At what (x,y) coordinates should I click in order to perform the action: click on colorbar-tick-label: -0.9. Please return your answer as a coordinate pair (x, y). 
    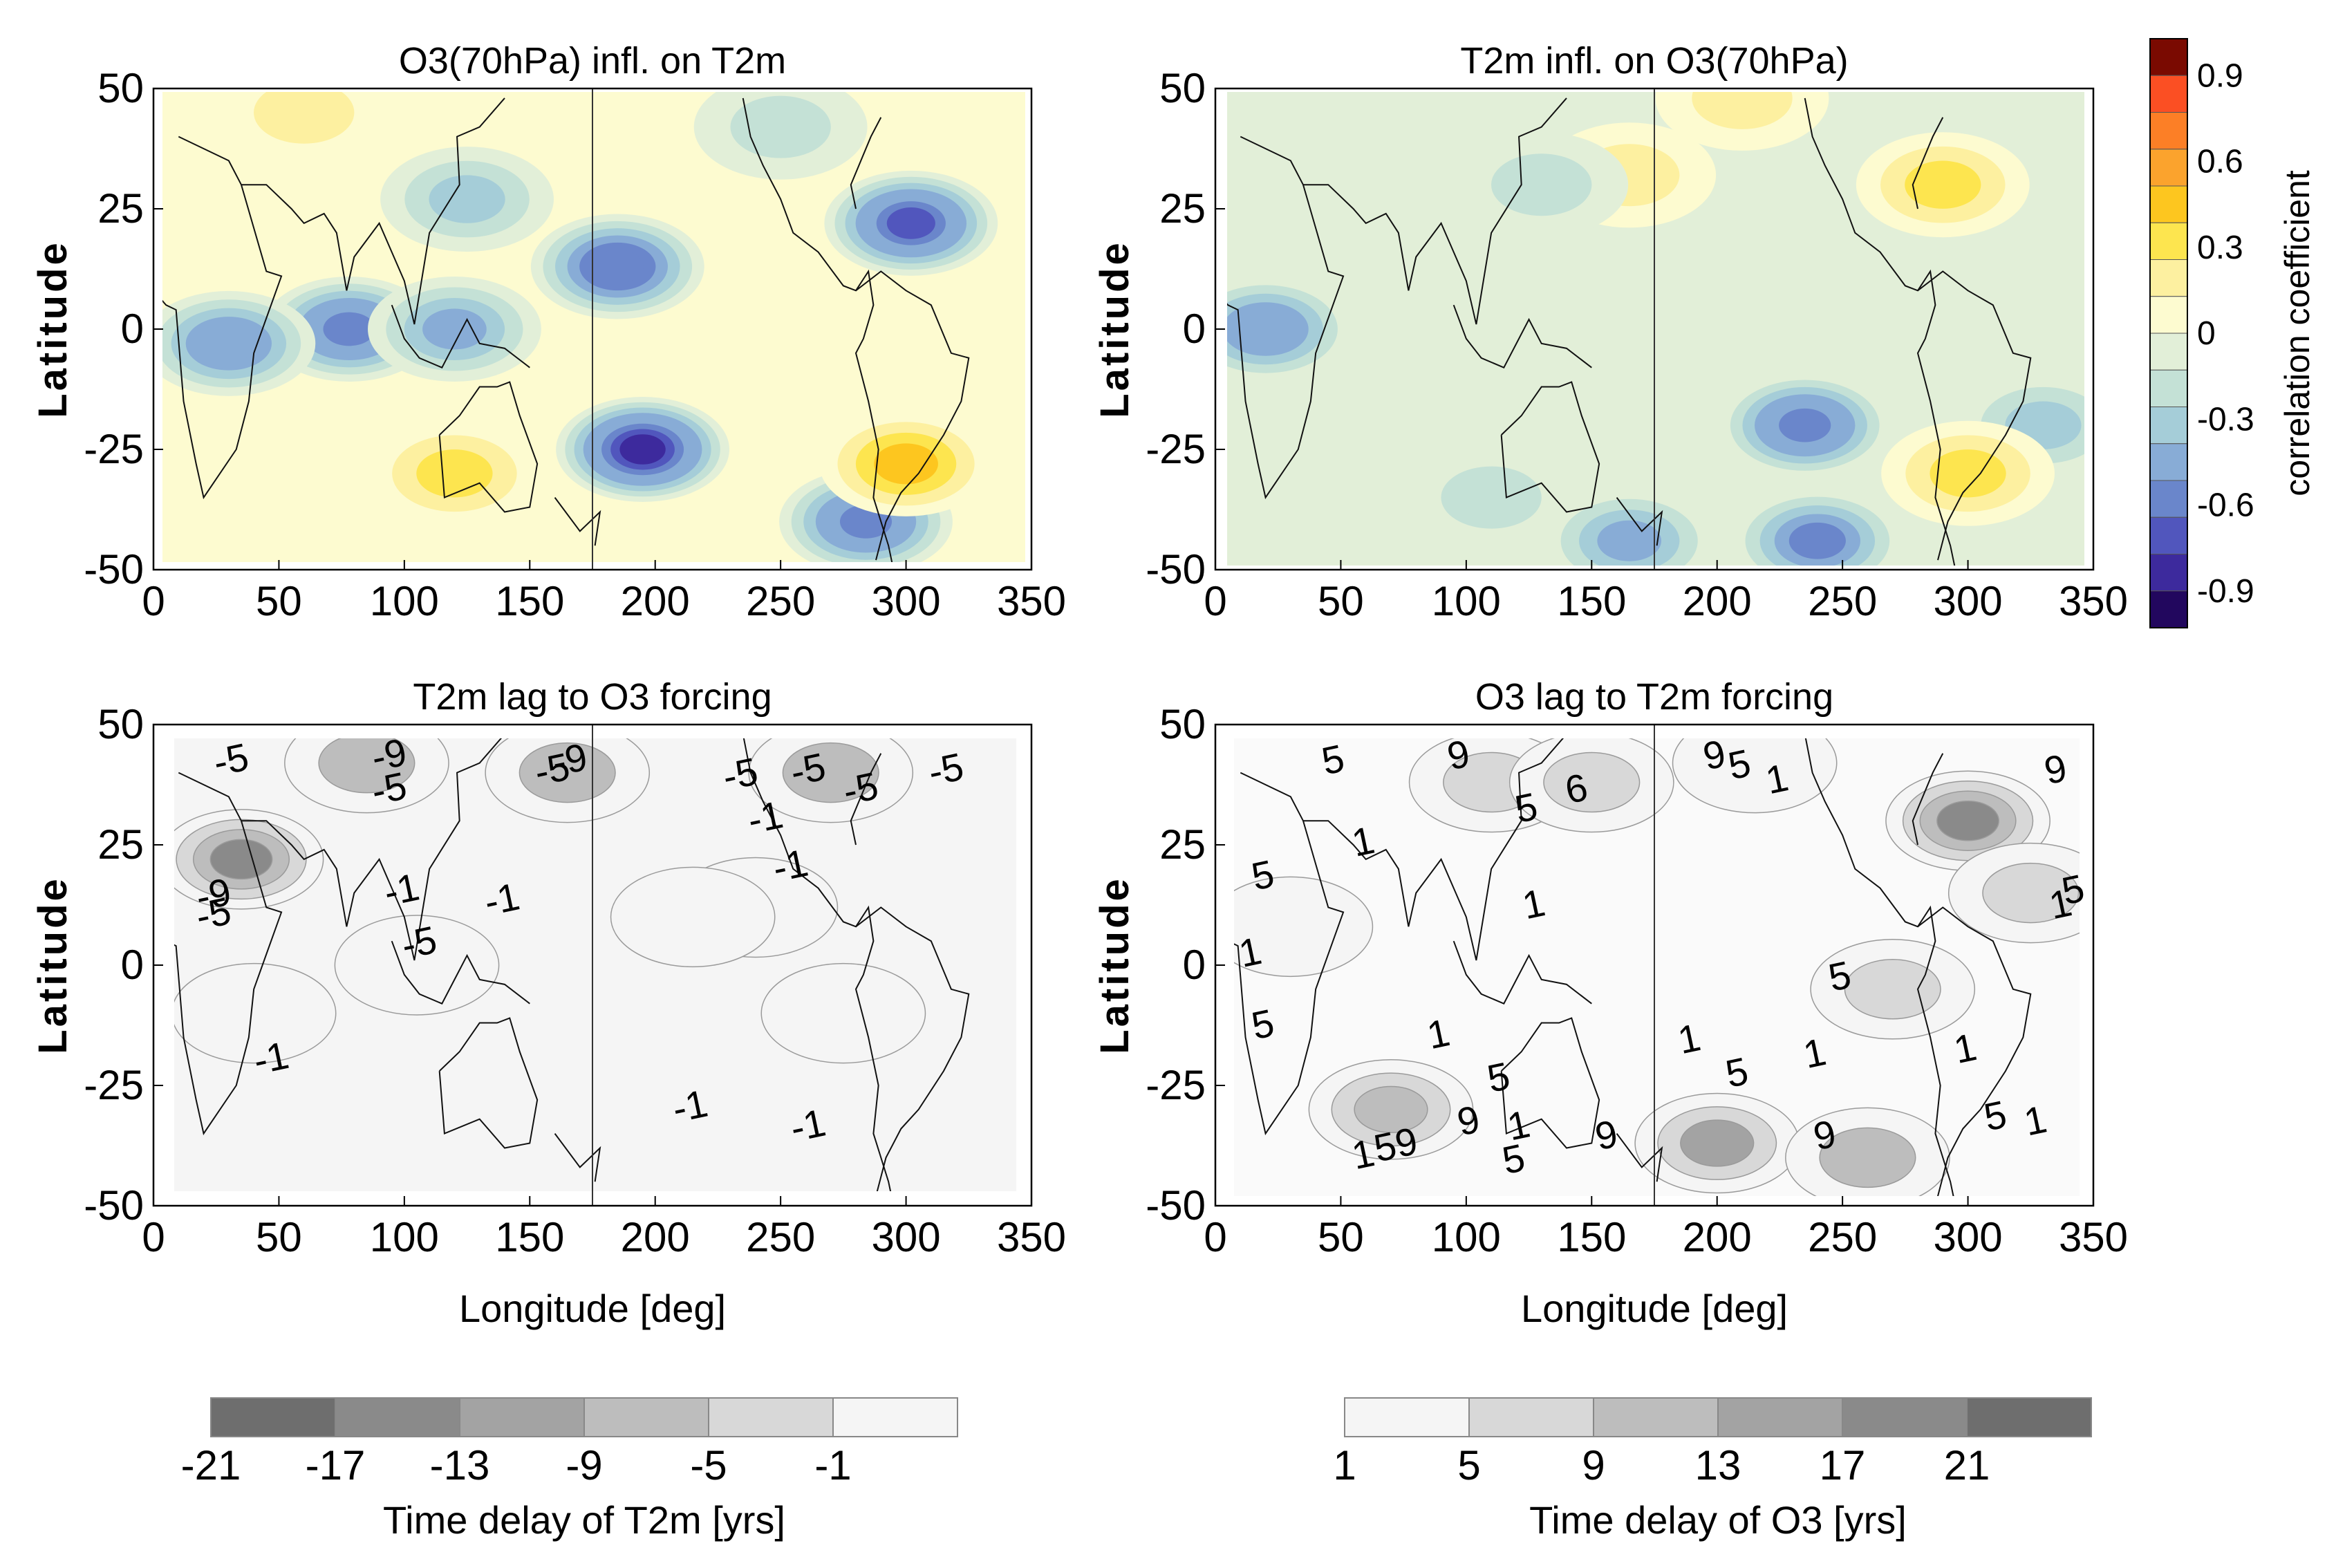
    Looking at the image, I should click on (2225, 591).